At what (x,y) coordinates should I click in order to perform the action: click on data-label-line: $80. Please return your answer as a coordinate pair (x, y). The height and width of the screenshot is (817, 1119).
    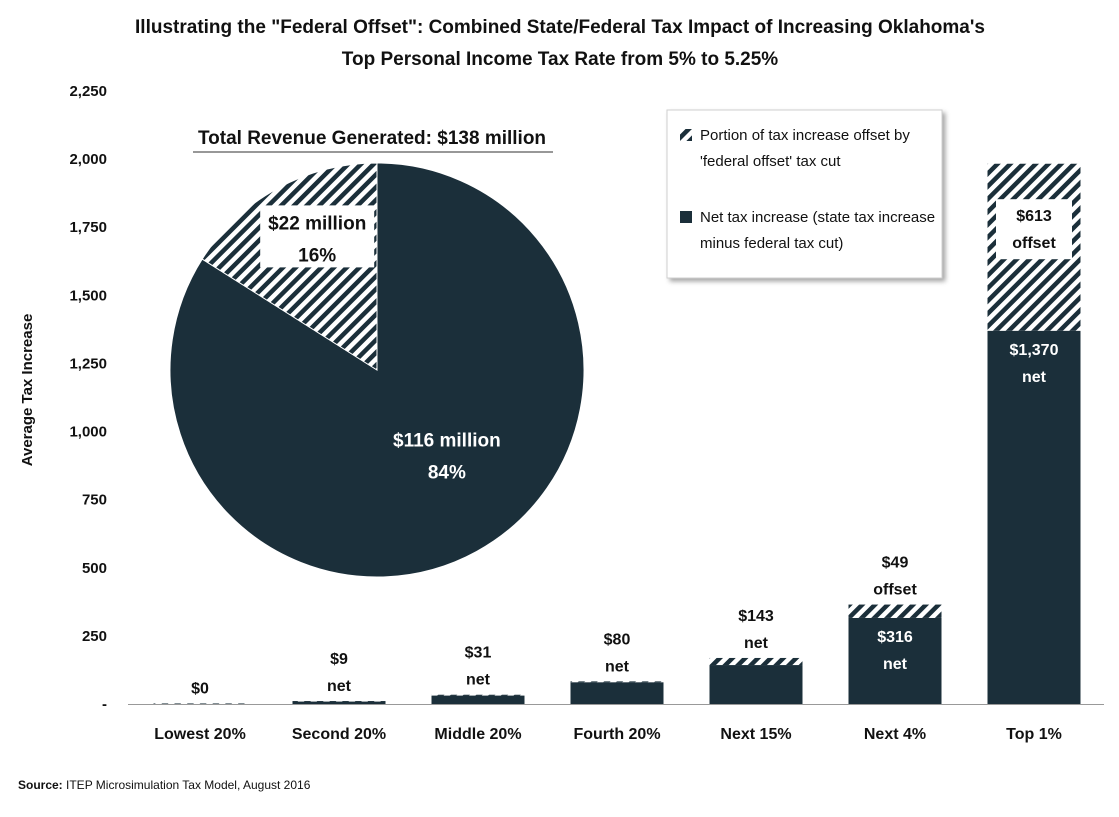
    Looking at the image, I should click on (617, 639).